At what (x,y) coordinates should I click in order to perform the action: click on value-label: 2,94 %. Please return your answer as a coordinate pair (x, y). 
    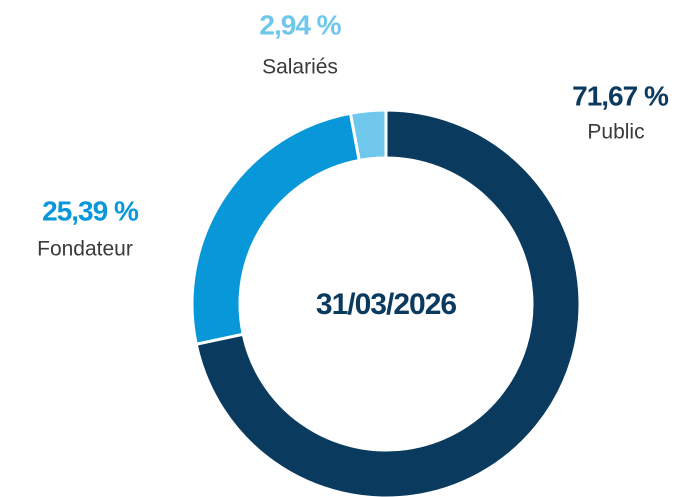
    Looking at the image, I should click on (300, 24).